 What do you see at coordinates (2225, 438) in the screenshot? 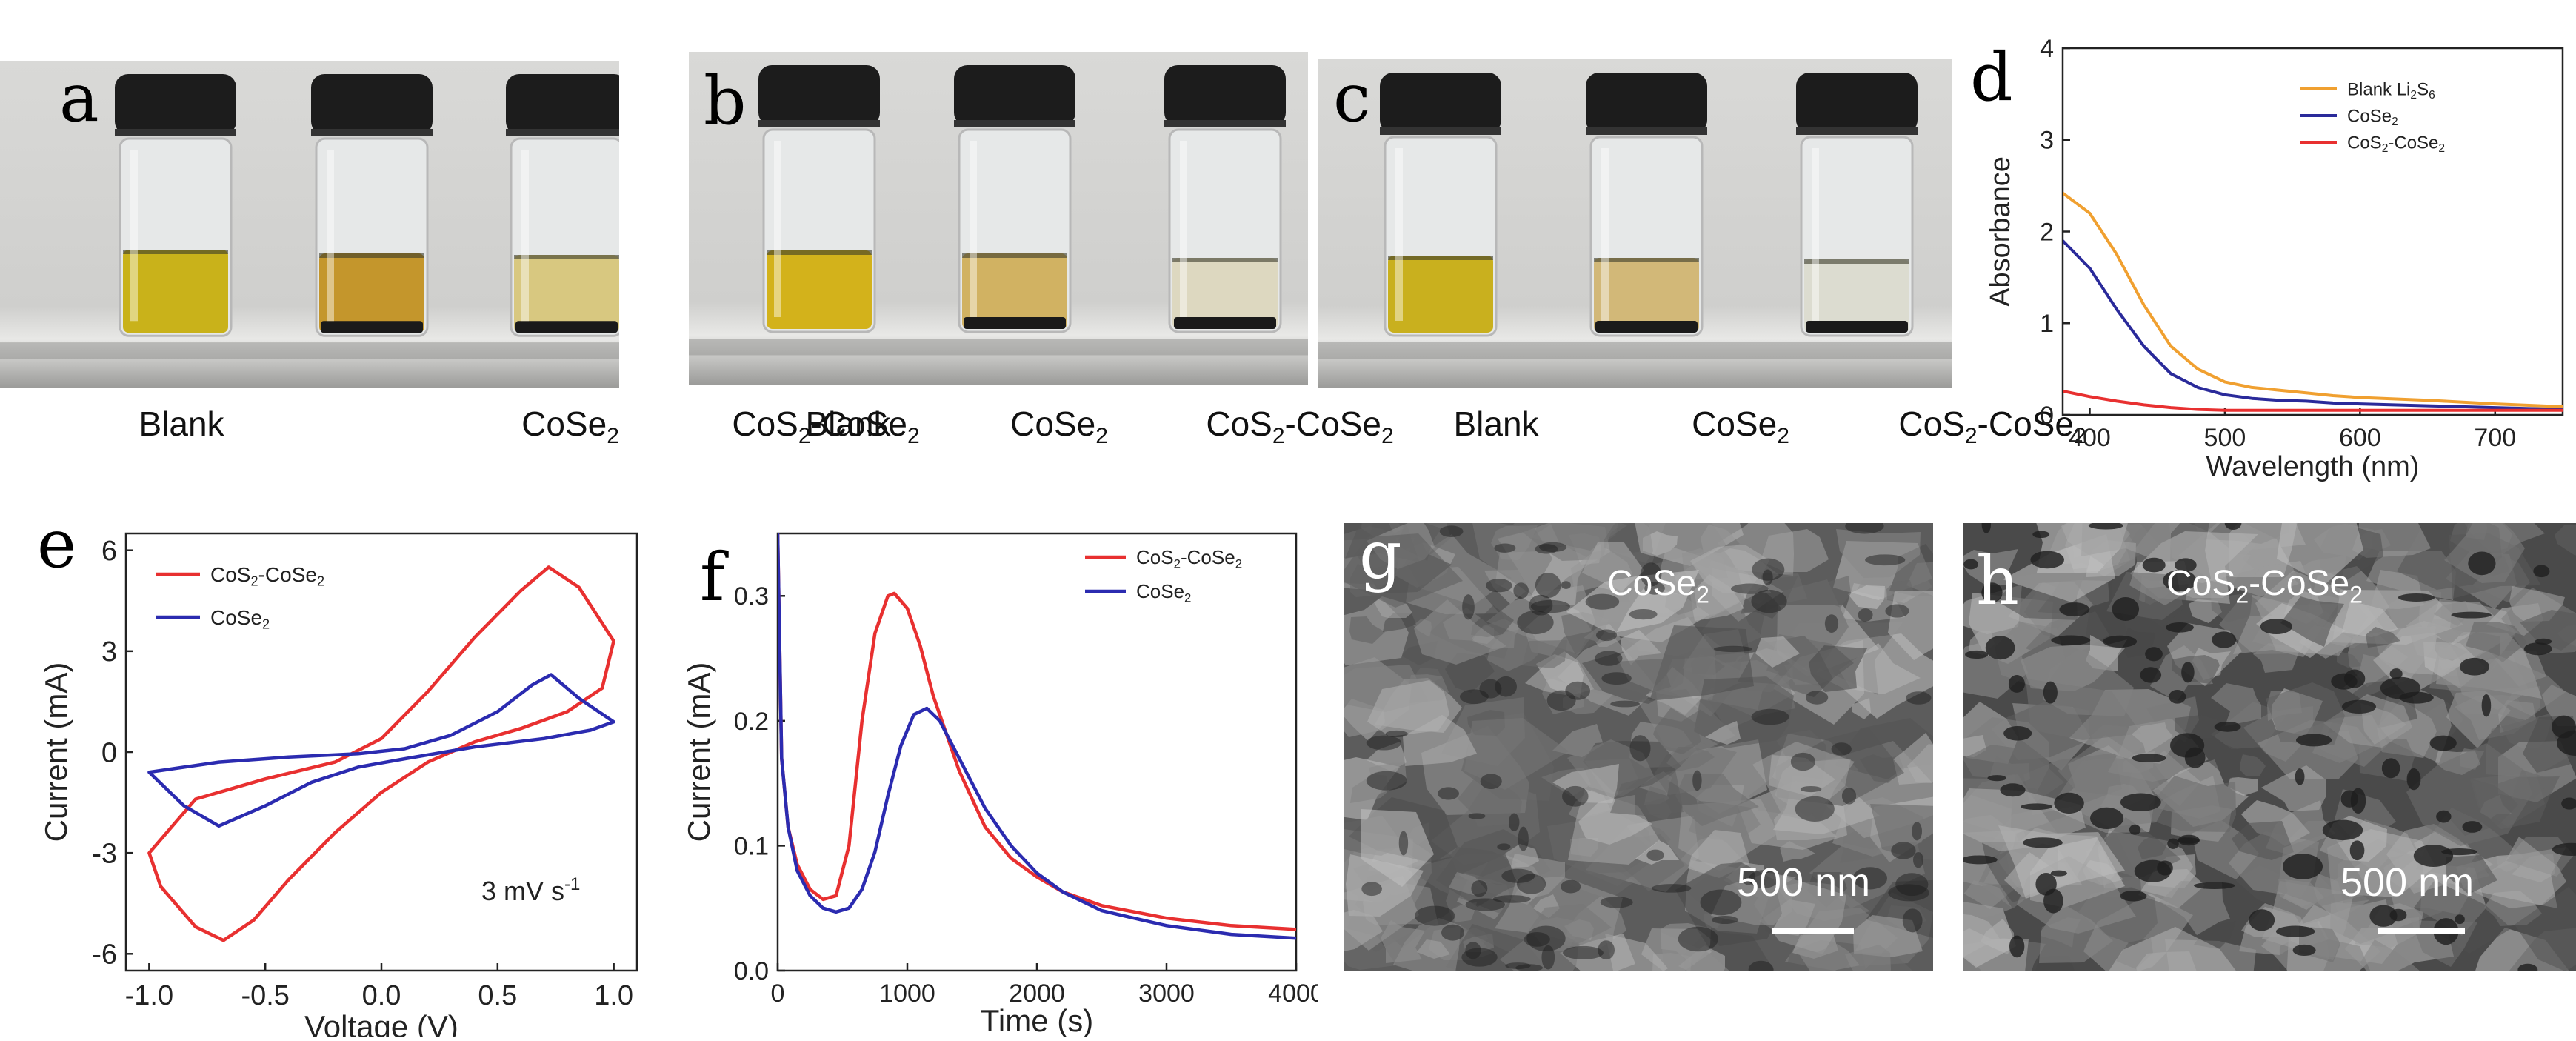
I see `x-tick-label: 500` at bounding box center [2225, 438].